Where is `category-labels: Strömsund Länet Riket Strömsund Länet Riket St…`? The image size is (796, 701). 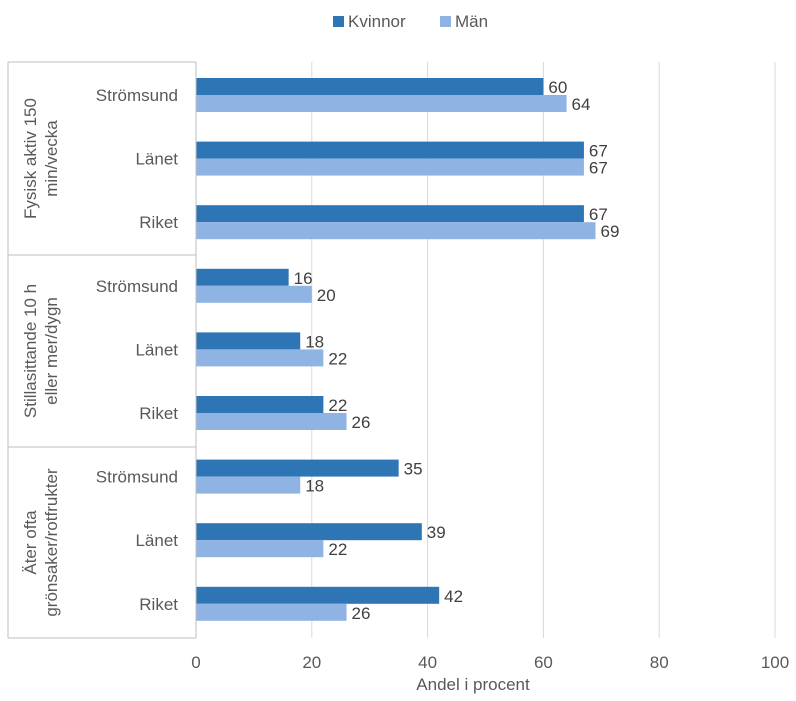
category-labels: Strömsund Länet Riket Strömsund Länet Riket St… is located at coordinates (137, 350).